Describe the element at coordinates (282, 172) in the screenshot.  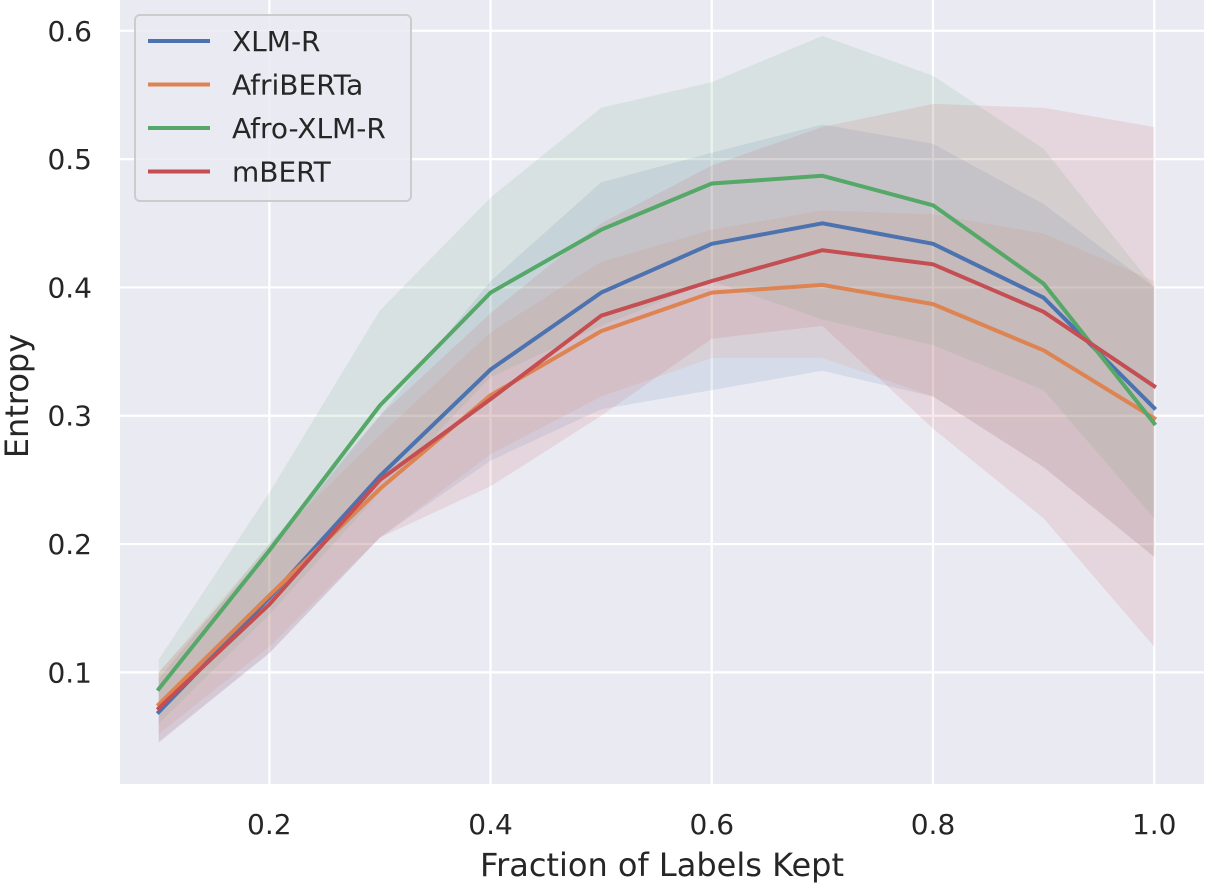
I see `legend-label: mBERT` at that location.